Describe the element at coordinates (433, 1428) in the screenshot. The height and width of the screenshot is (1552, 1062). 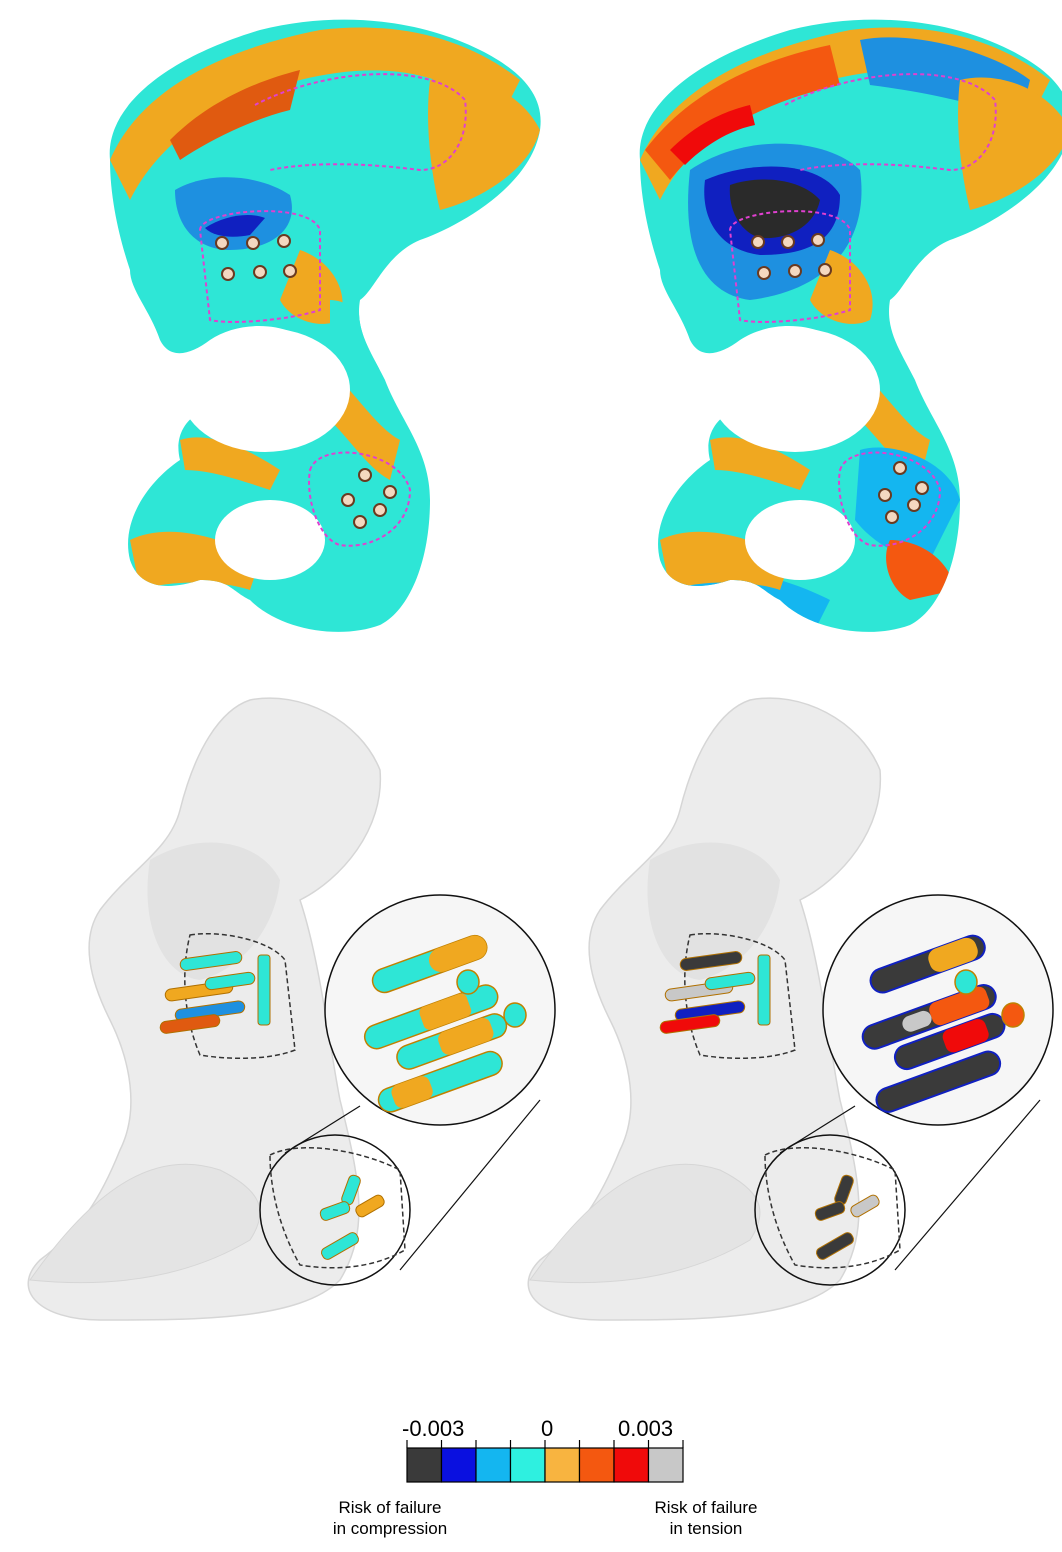
I see `tick-label-min: -0.003` at that location.